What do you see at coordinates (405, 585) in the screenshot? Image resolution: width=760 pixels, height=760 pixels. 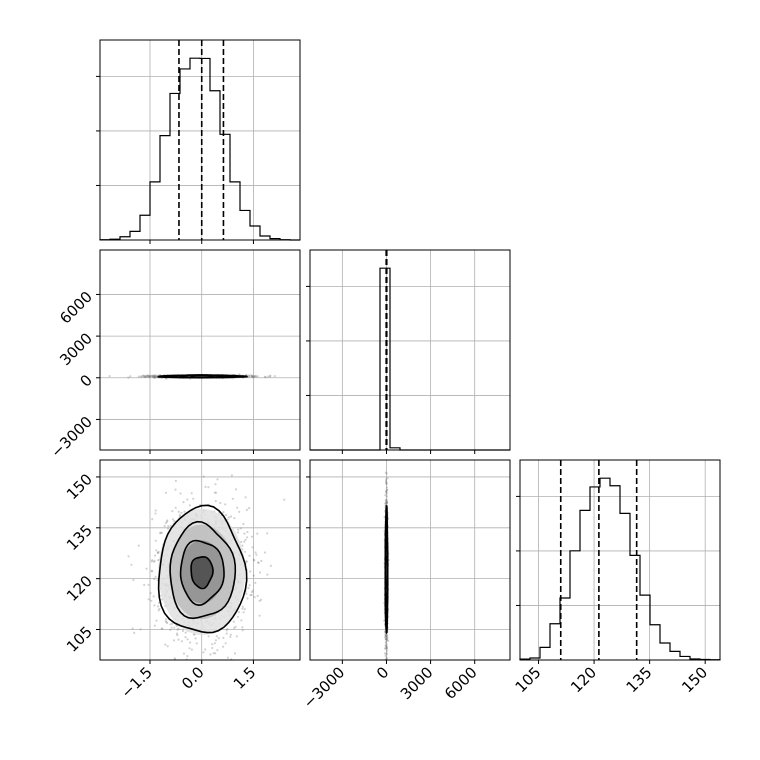 I see `joint-panel-1-2: −3000 0 3000 6000` at bounding box center [405, 585].